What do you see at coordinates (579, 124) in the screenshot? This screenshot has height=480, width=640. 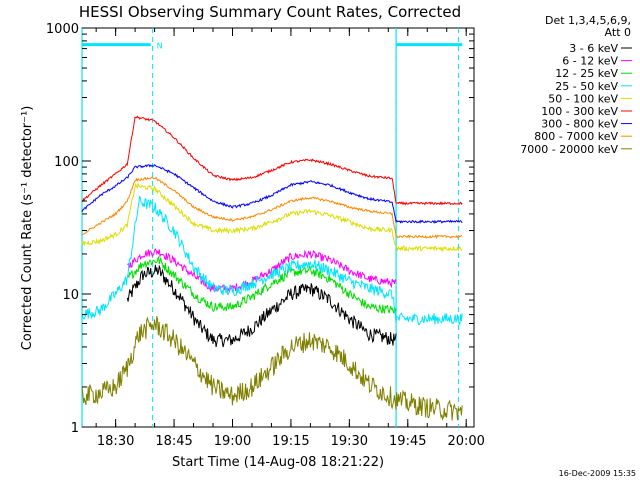 I see `legend-label: 300 - 800 keV` at bounding box center [579, 124].